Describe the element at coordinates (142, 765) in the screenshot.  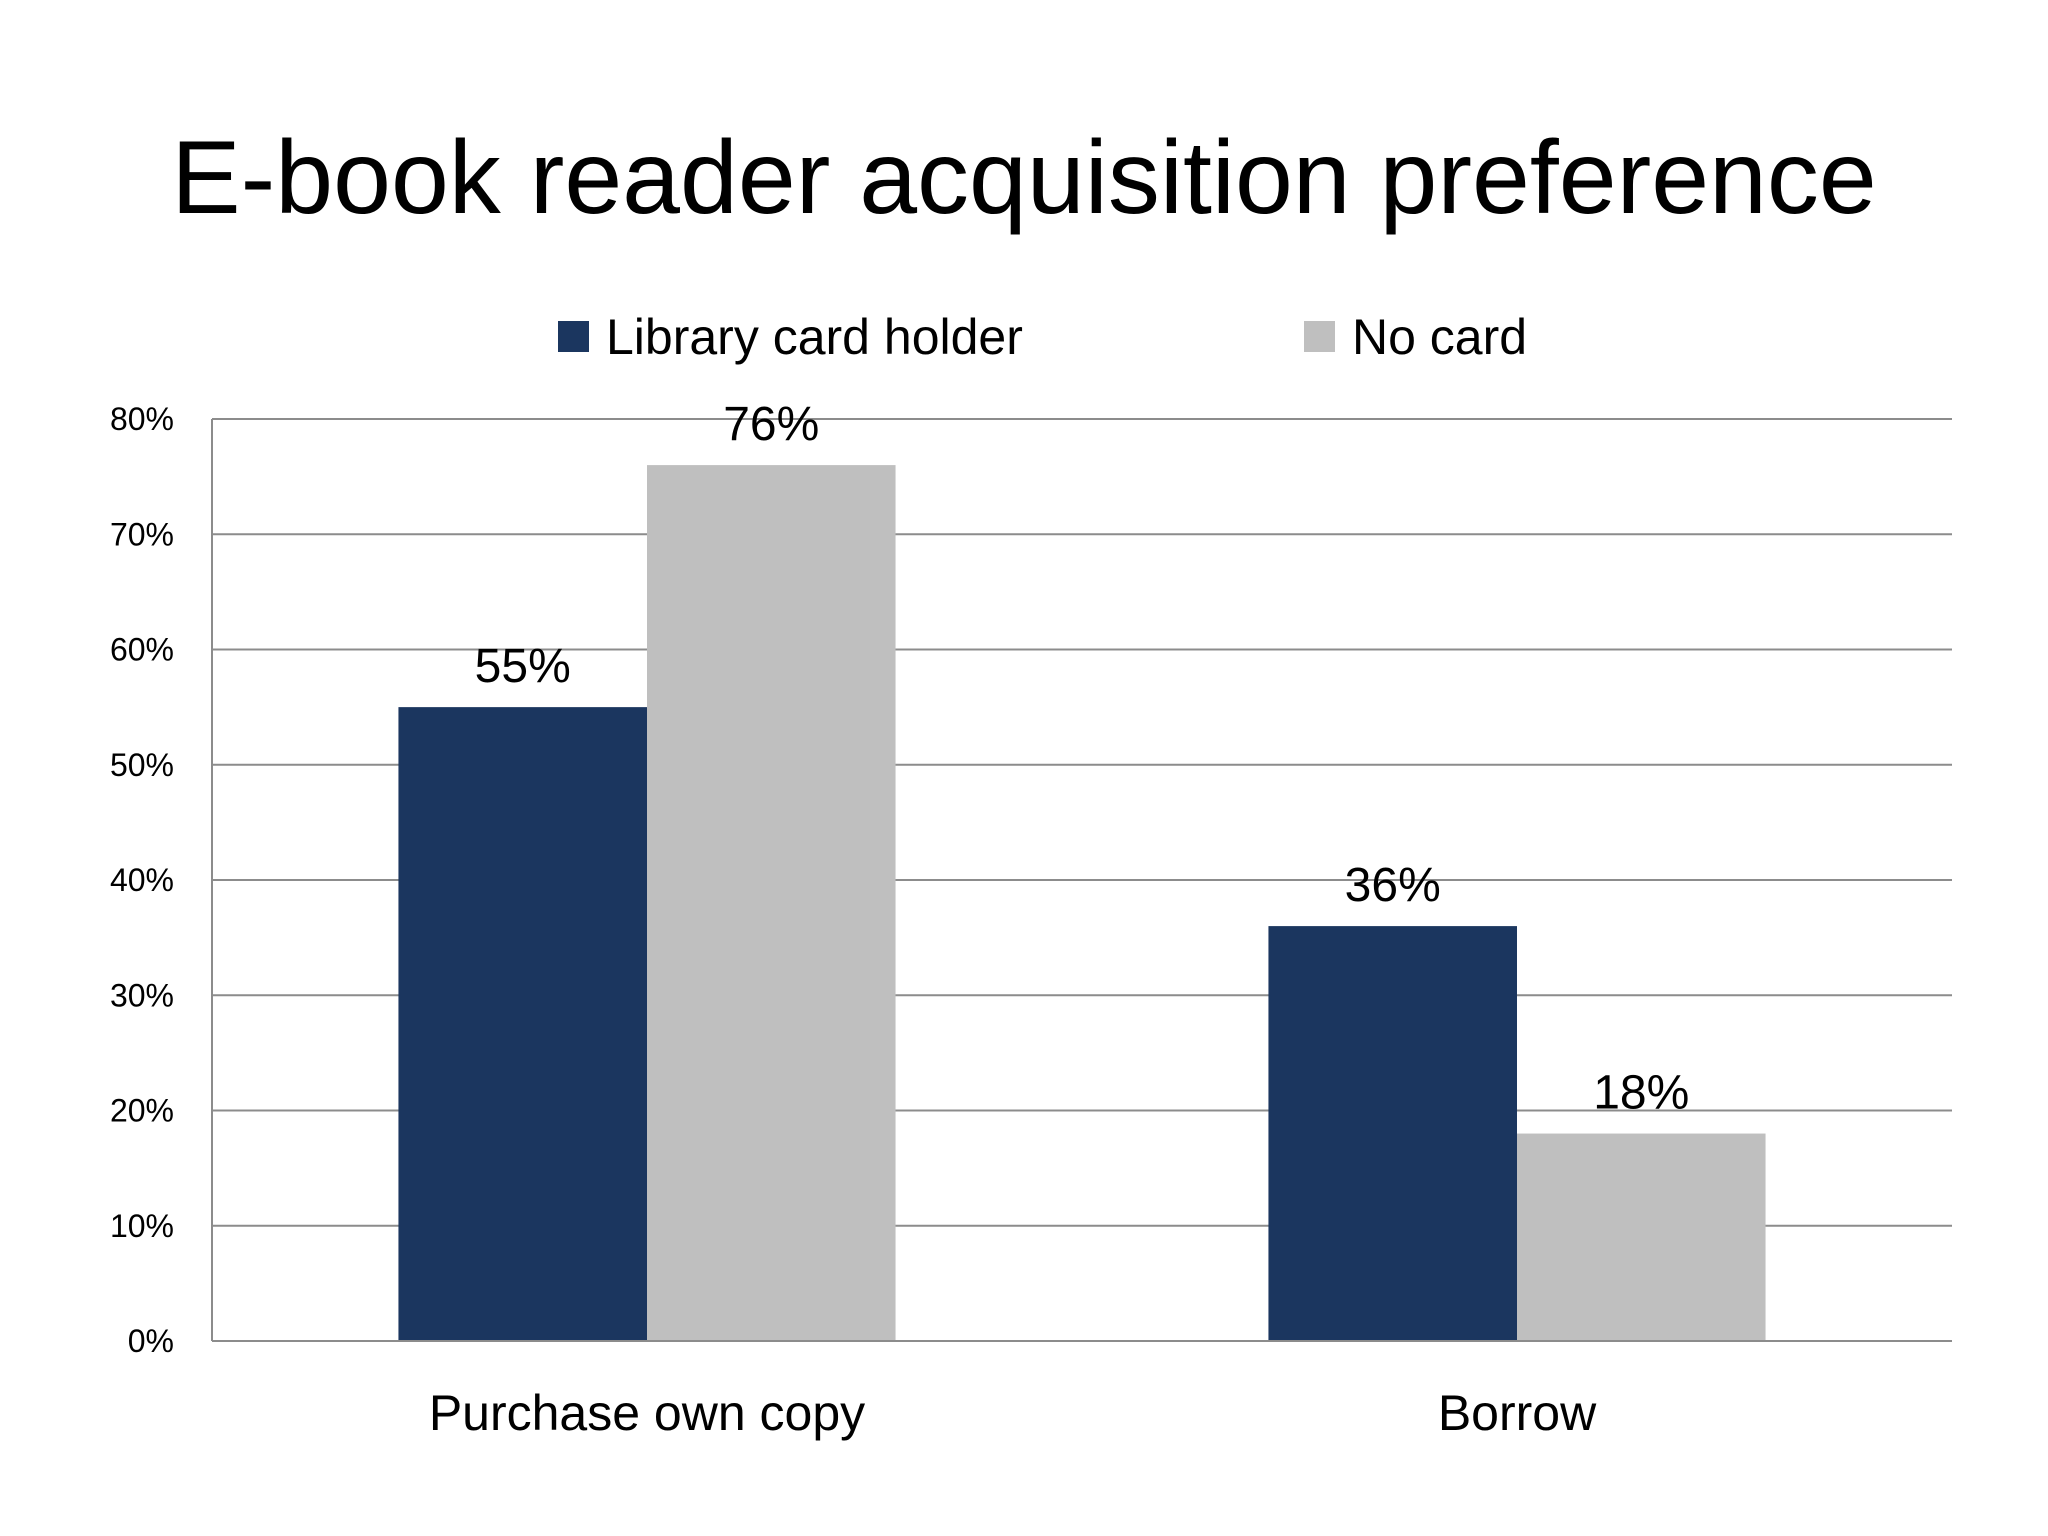
I see `y-tick-label: 50%` at that location.